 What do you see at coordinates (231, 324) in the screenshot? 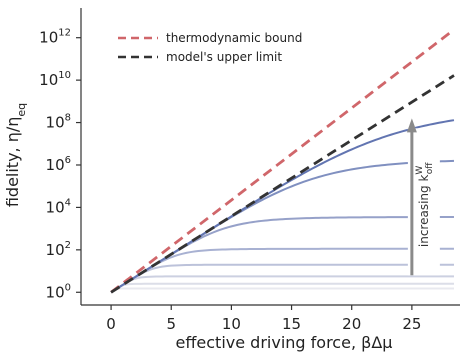
I see `x-tick-label: 10` at bounding box center [231, 324].